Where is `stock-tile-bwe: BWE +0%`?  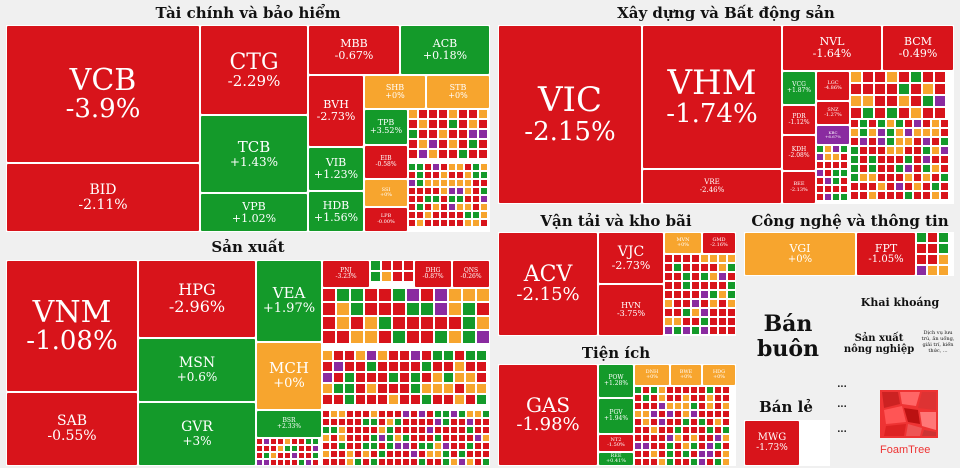
stock-tile-bwe: BWE +0% is located at coordinates (686, 375).